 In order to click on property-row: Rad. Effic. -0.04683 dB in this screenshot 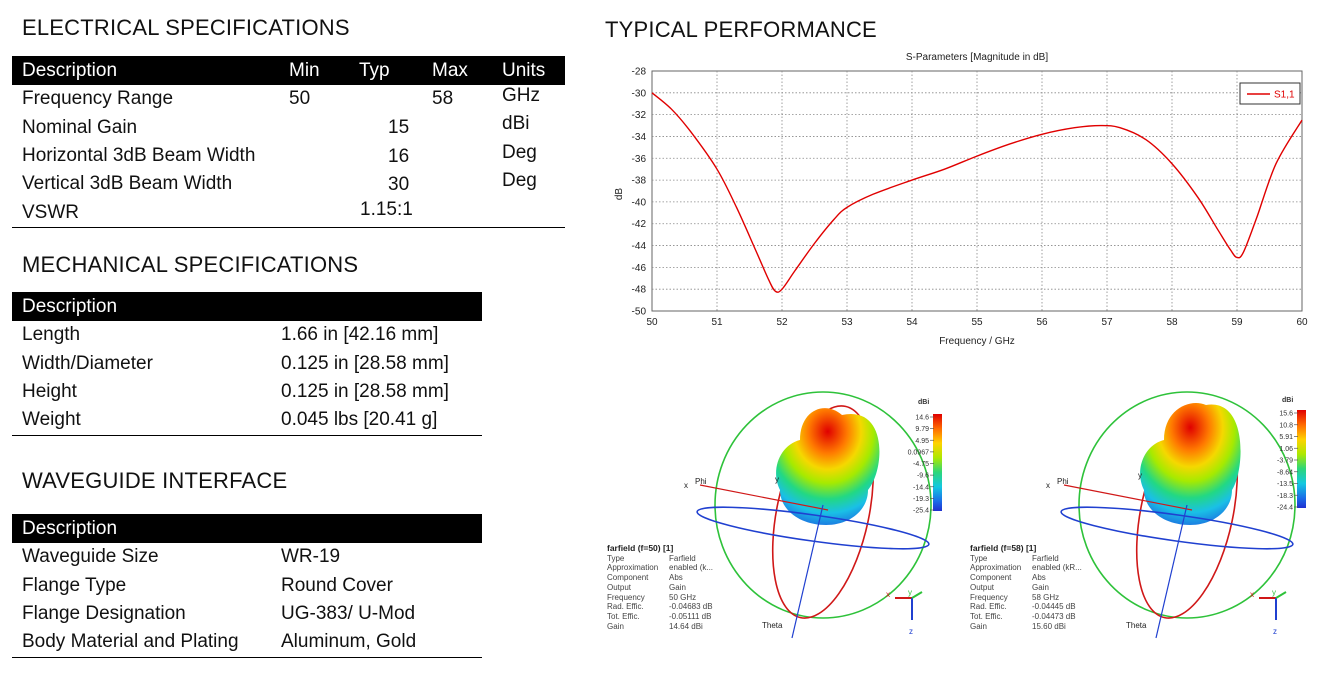, I will do `click(660, 607)`.